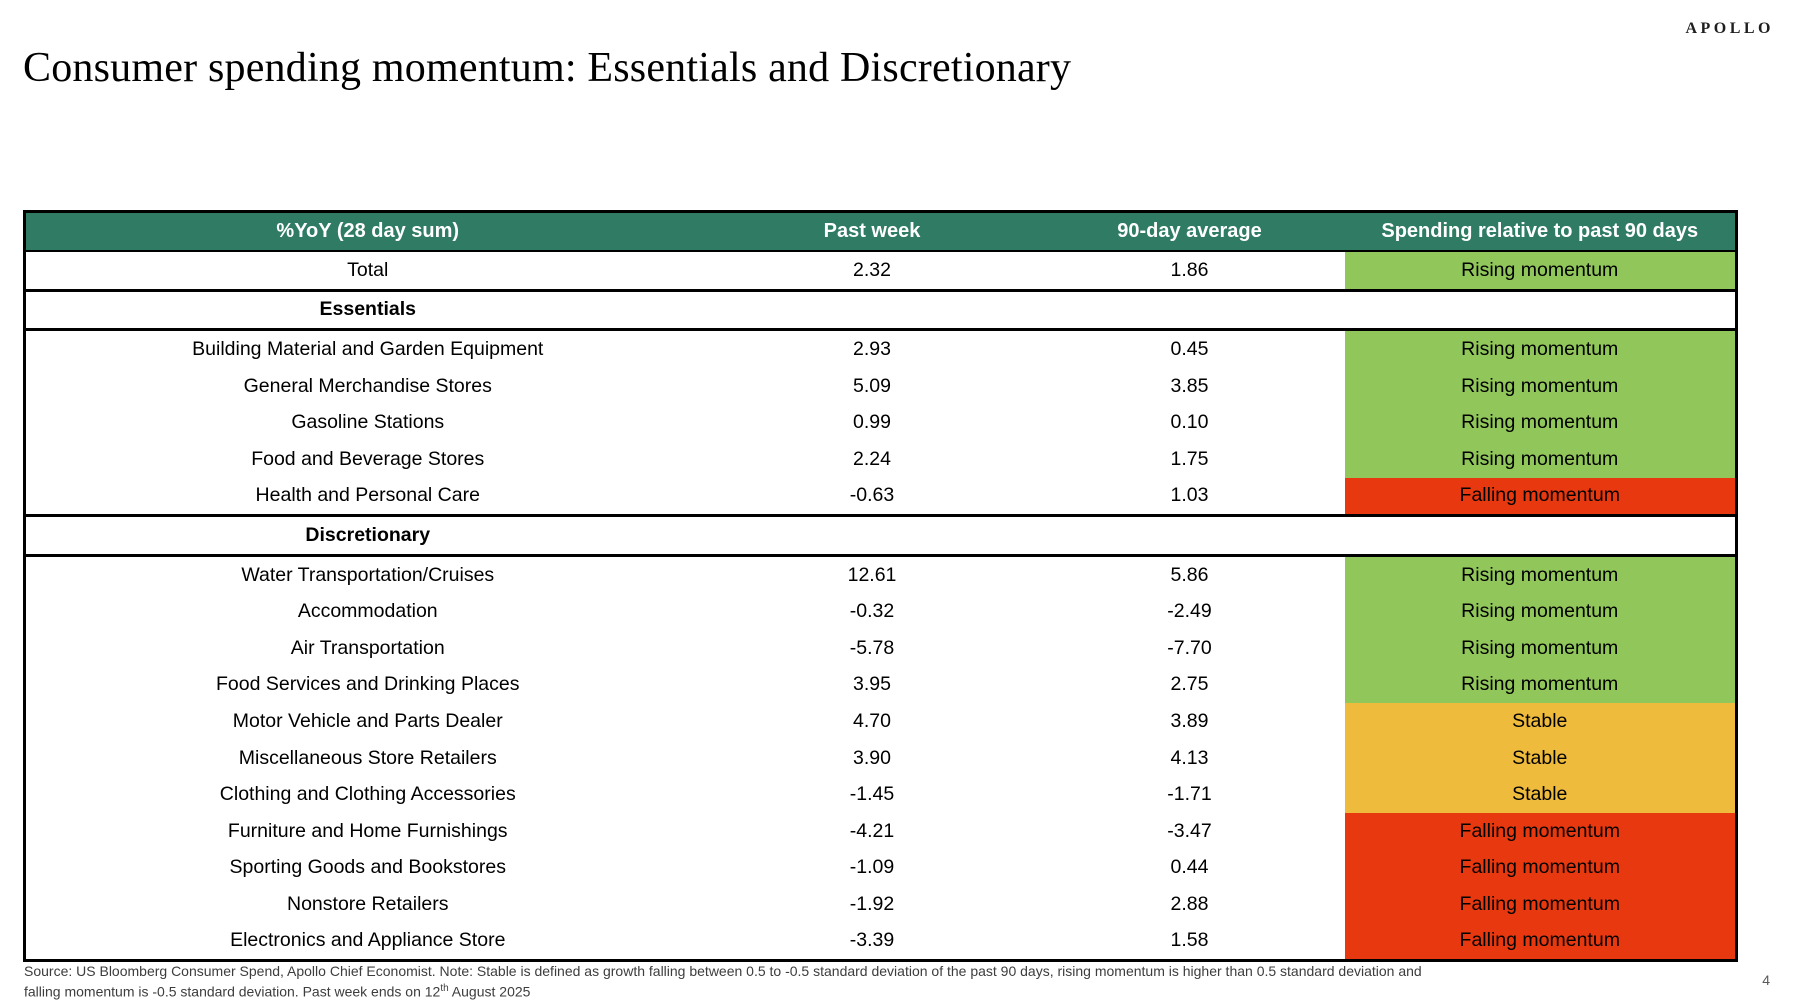 The height and width of the screenshot is (1003, 1798). I want to click on category-cell: Clothing and Clothing Accessories, so click(367, 794).